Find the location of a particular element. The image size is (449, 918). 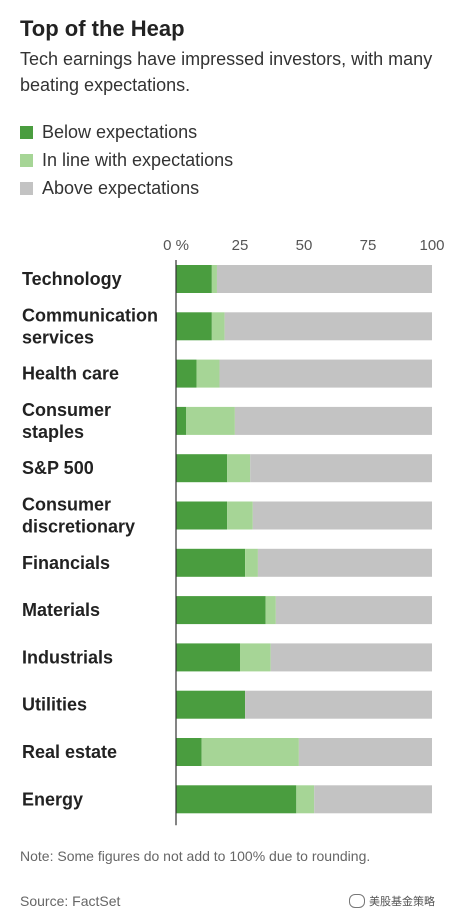

category-label-line: Energy is located at coordinates (52, 799).